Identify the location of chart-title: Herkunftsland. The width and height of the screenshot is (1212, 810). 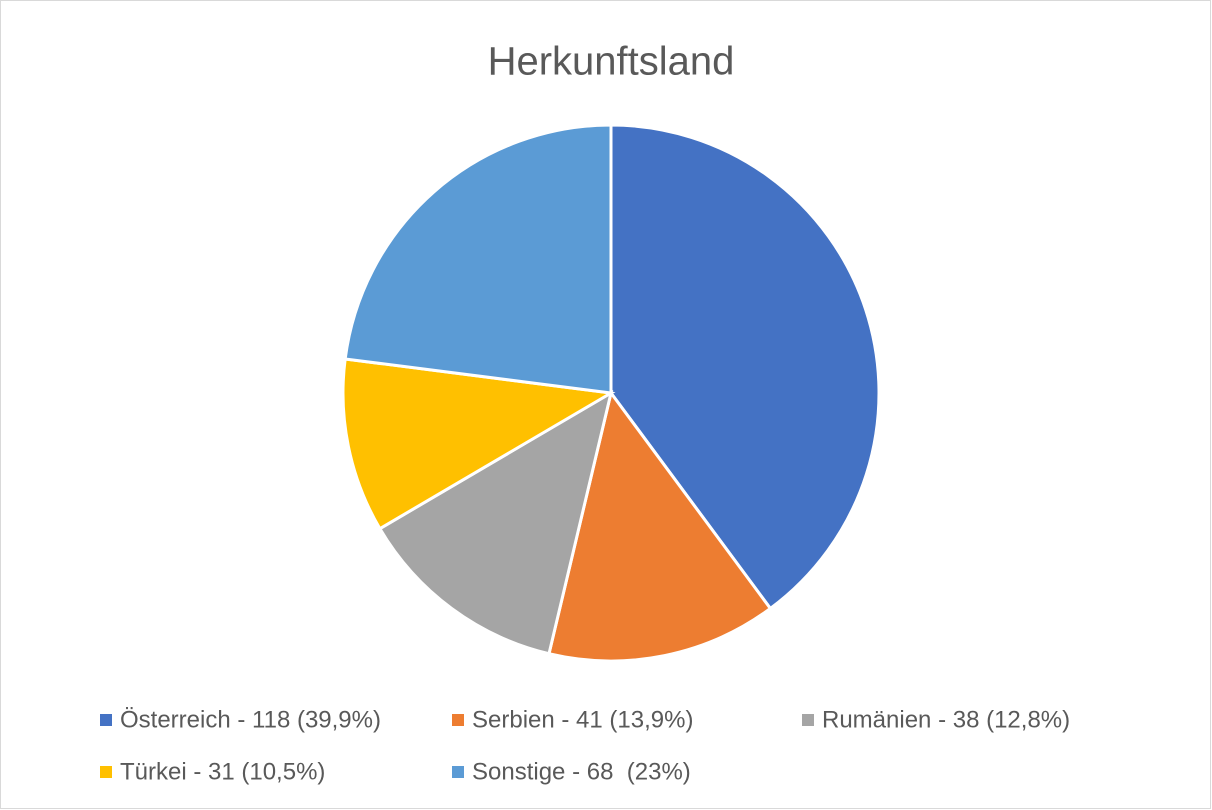
(611, 62).